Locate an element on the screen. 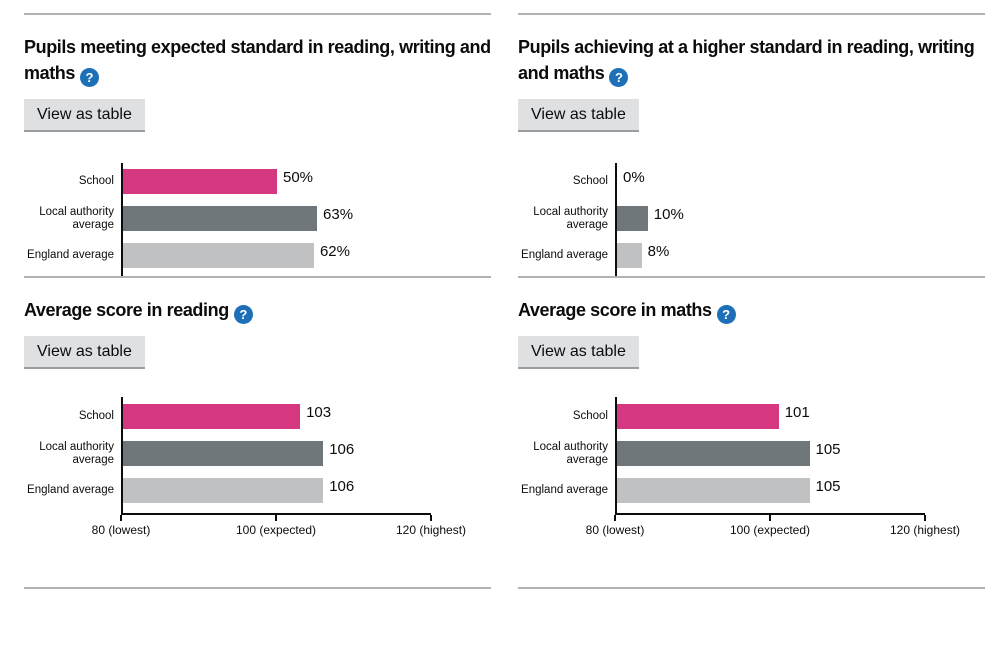  bar-value-label: 50% is located at coordinates (298, 177).